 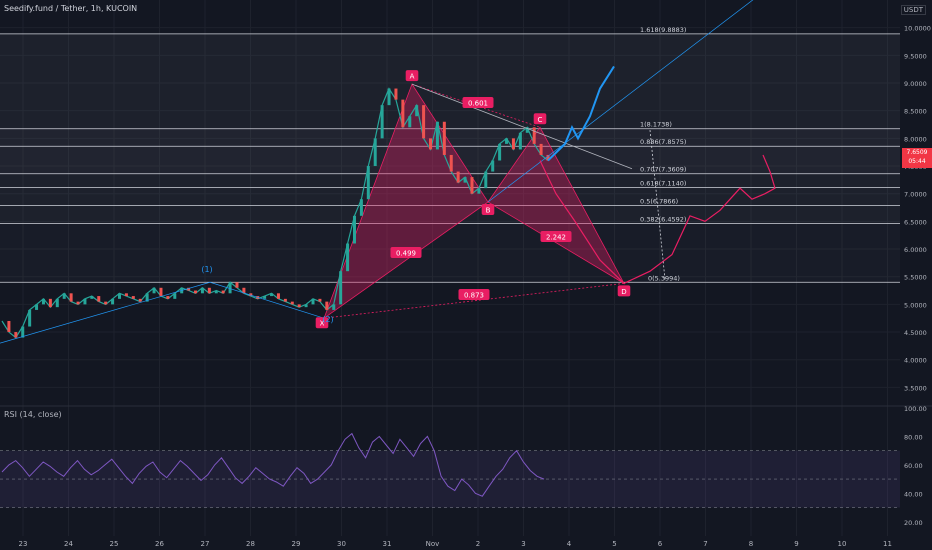 I want to click on x-tick-label: 26, so click(x=159, y=544).